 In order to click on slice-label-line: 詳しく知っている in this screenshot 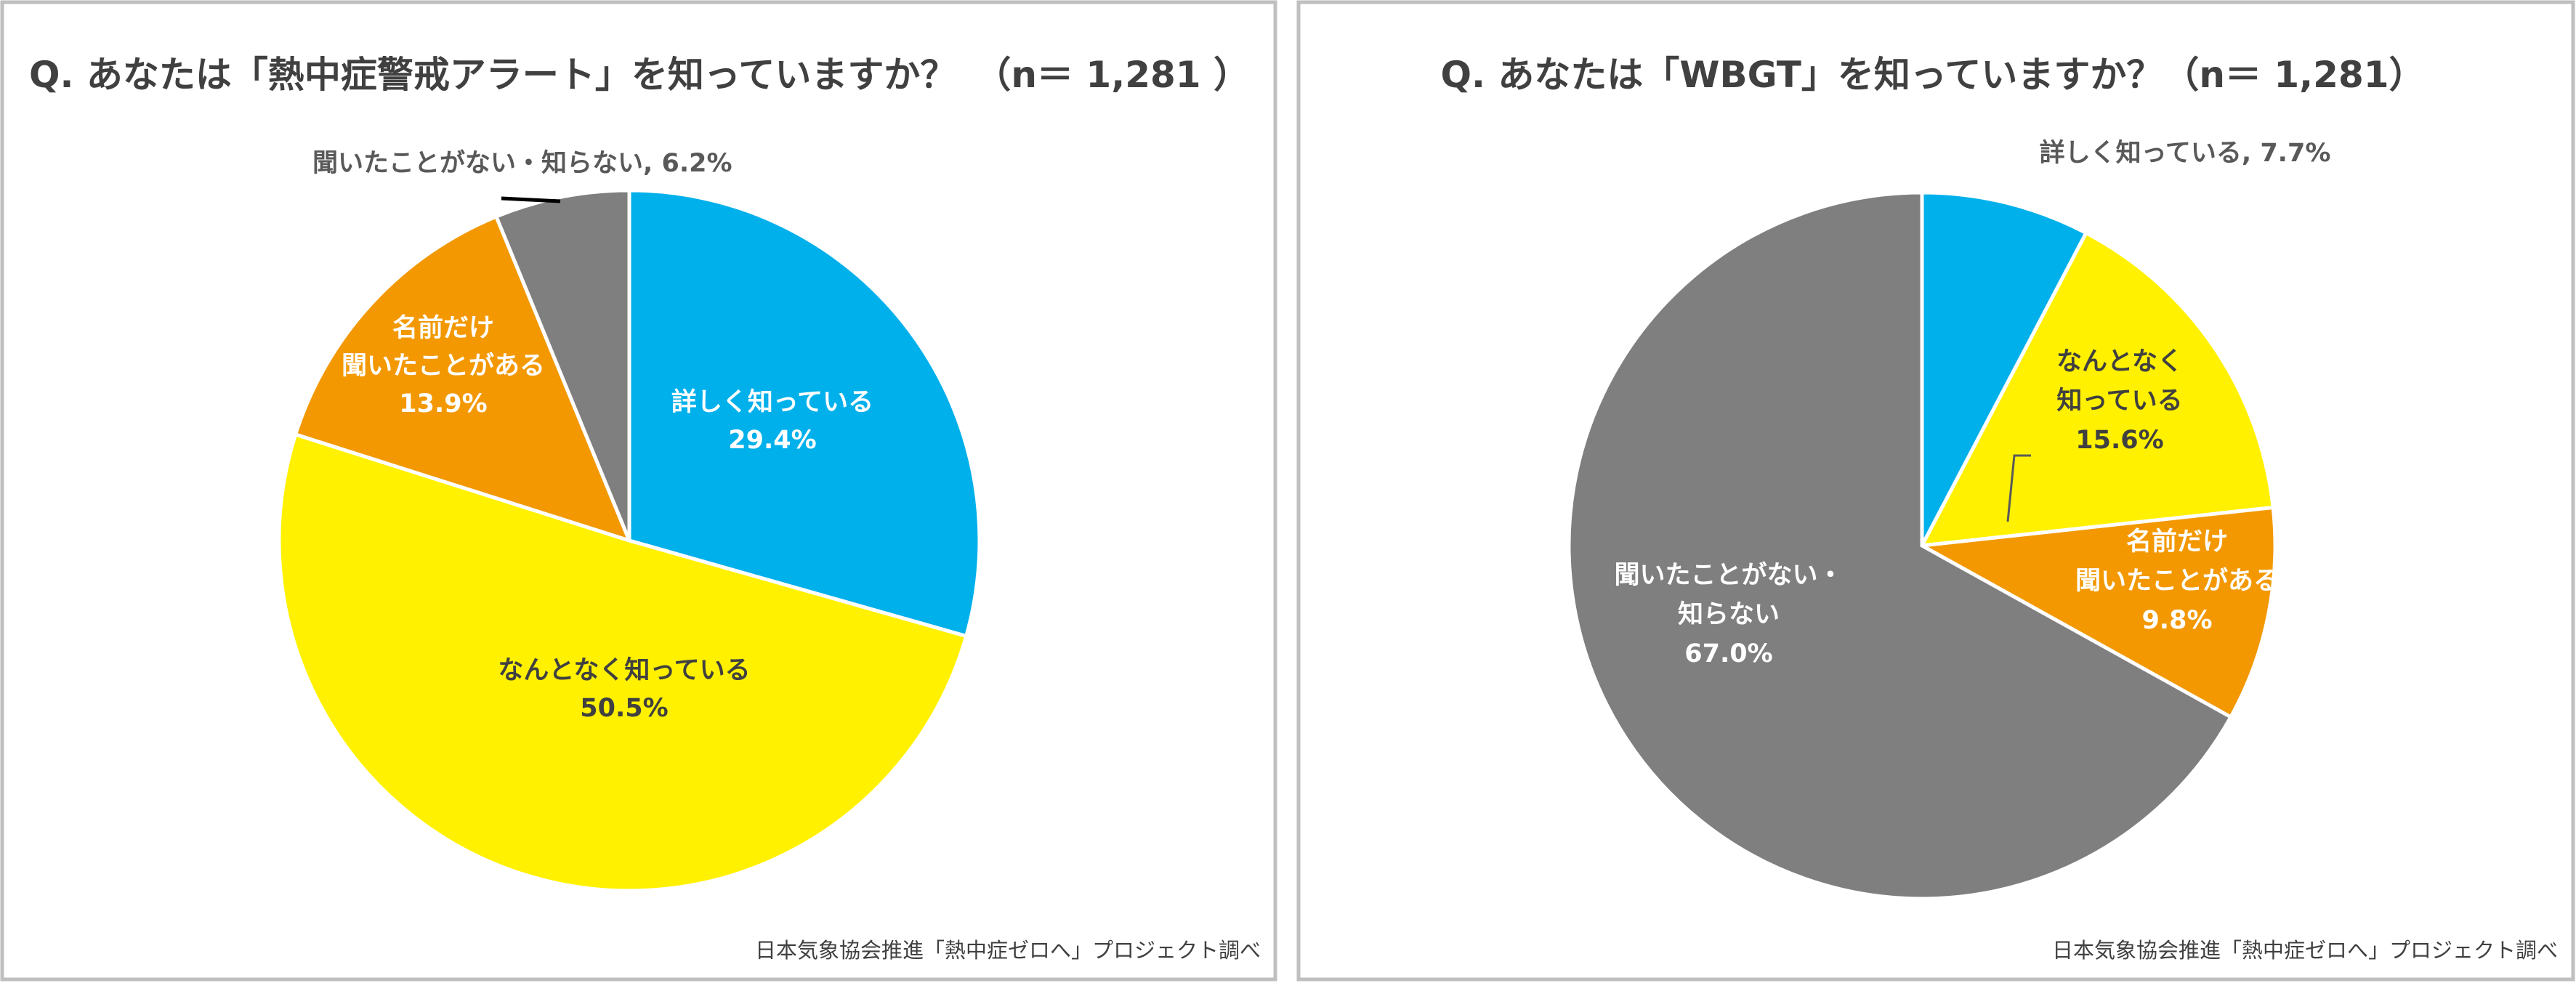, I will do `click(772, 402)`.